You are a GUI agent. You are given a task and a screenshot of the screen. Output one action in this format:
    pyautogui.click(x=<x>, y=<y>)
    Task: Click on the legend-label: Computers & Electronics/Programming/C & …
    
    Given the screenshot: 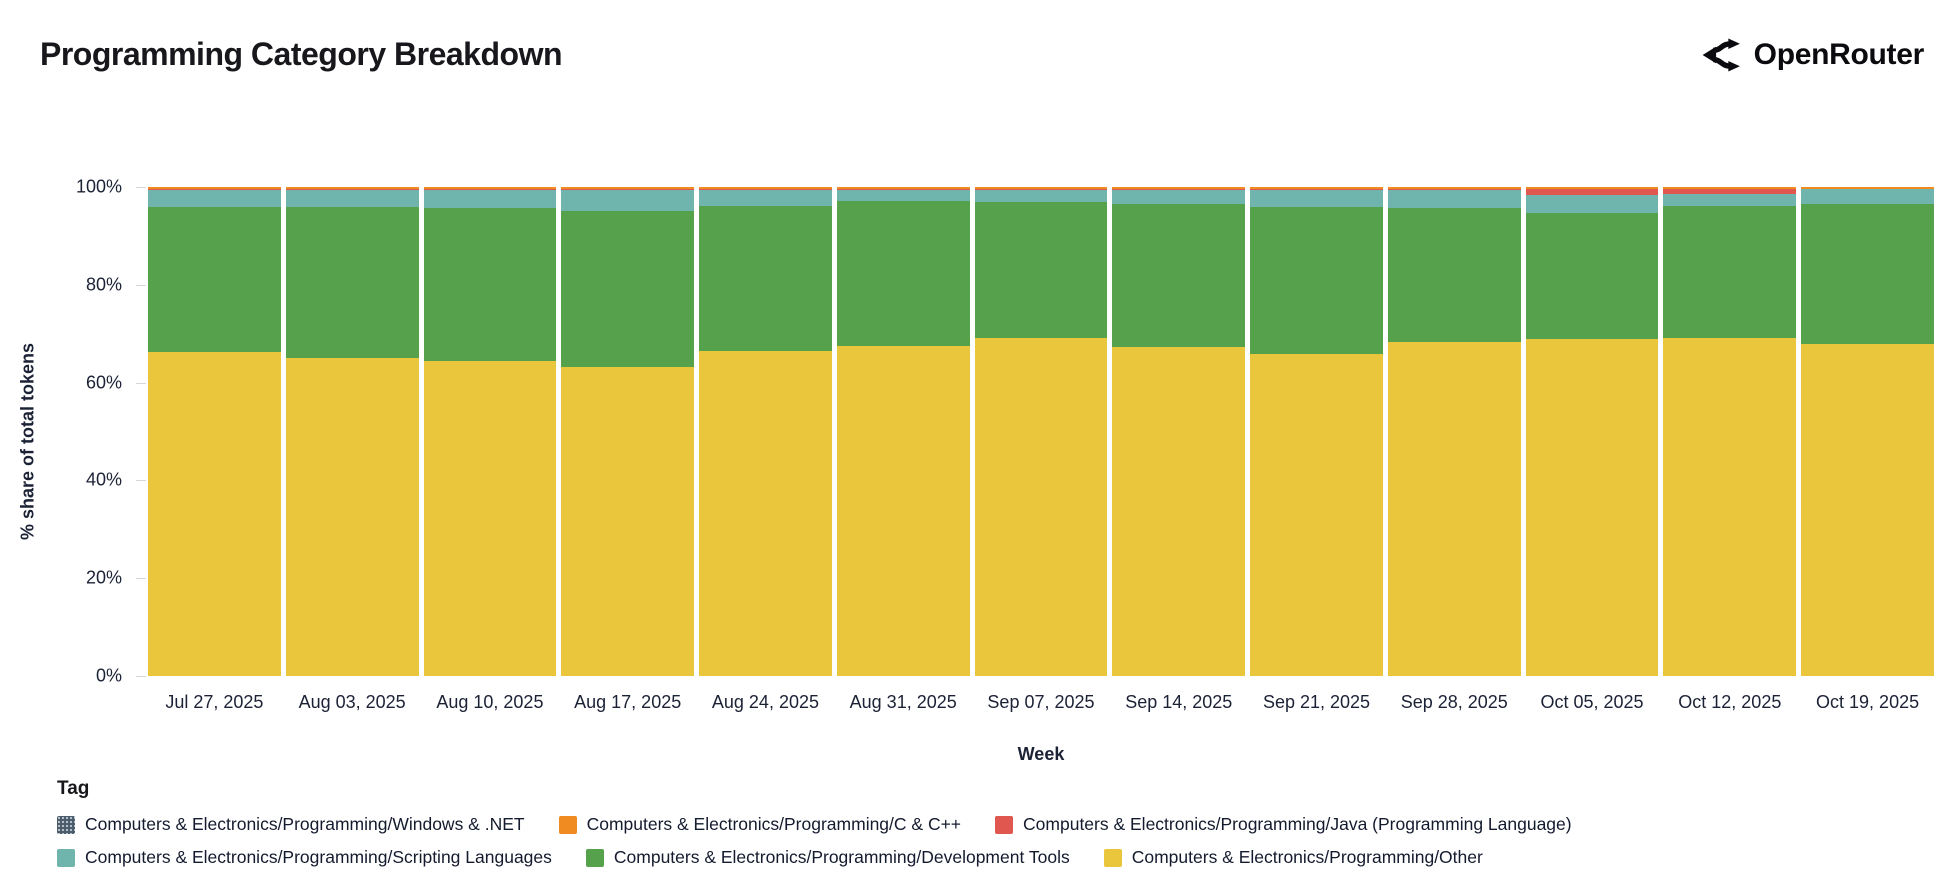 What is the action you would take?
    pyautogui.click(x=774, y=824)
    